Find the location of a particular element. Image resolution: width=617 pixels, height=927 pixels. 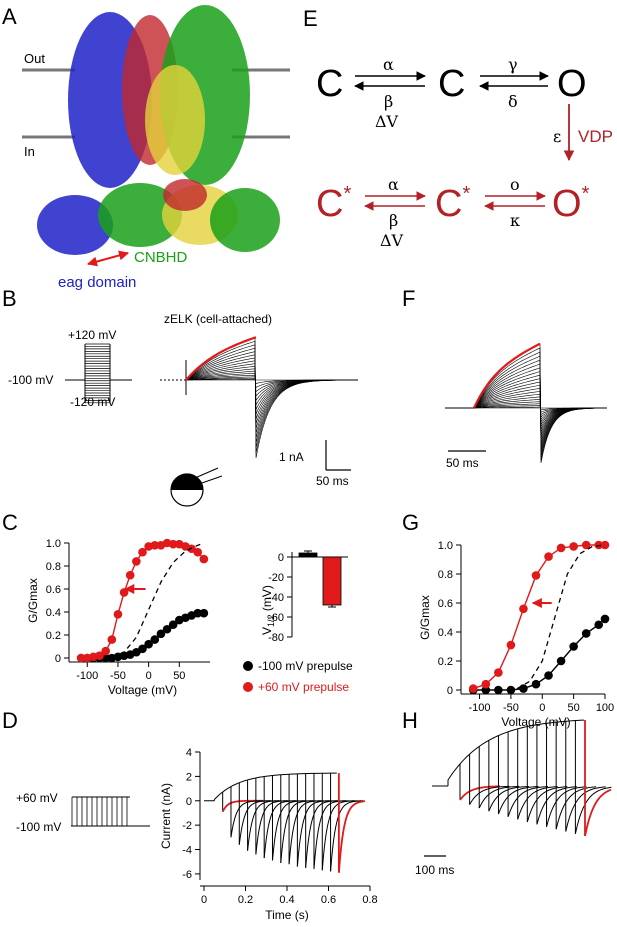

voltage-protocol-d is located at coordinates (110, 811).